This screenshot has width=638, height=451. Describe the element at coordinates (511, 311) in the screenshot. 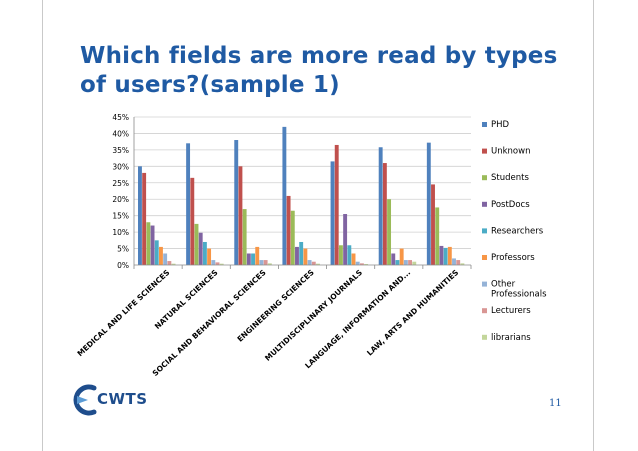

I see `legend-label: Lecturers` at that location.